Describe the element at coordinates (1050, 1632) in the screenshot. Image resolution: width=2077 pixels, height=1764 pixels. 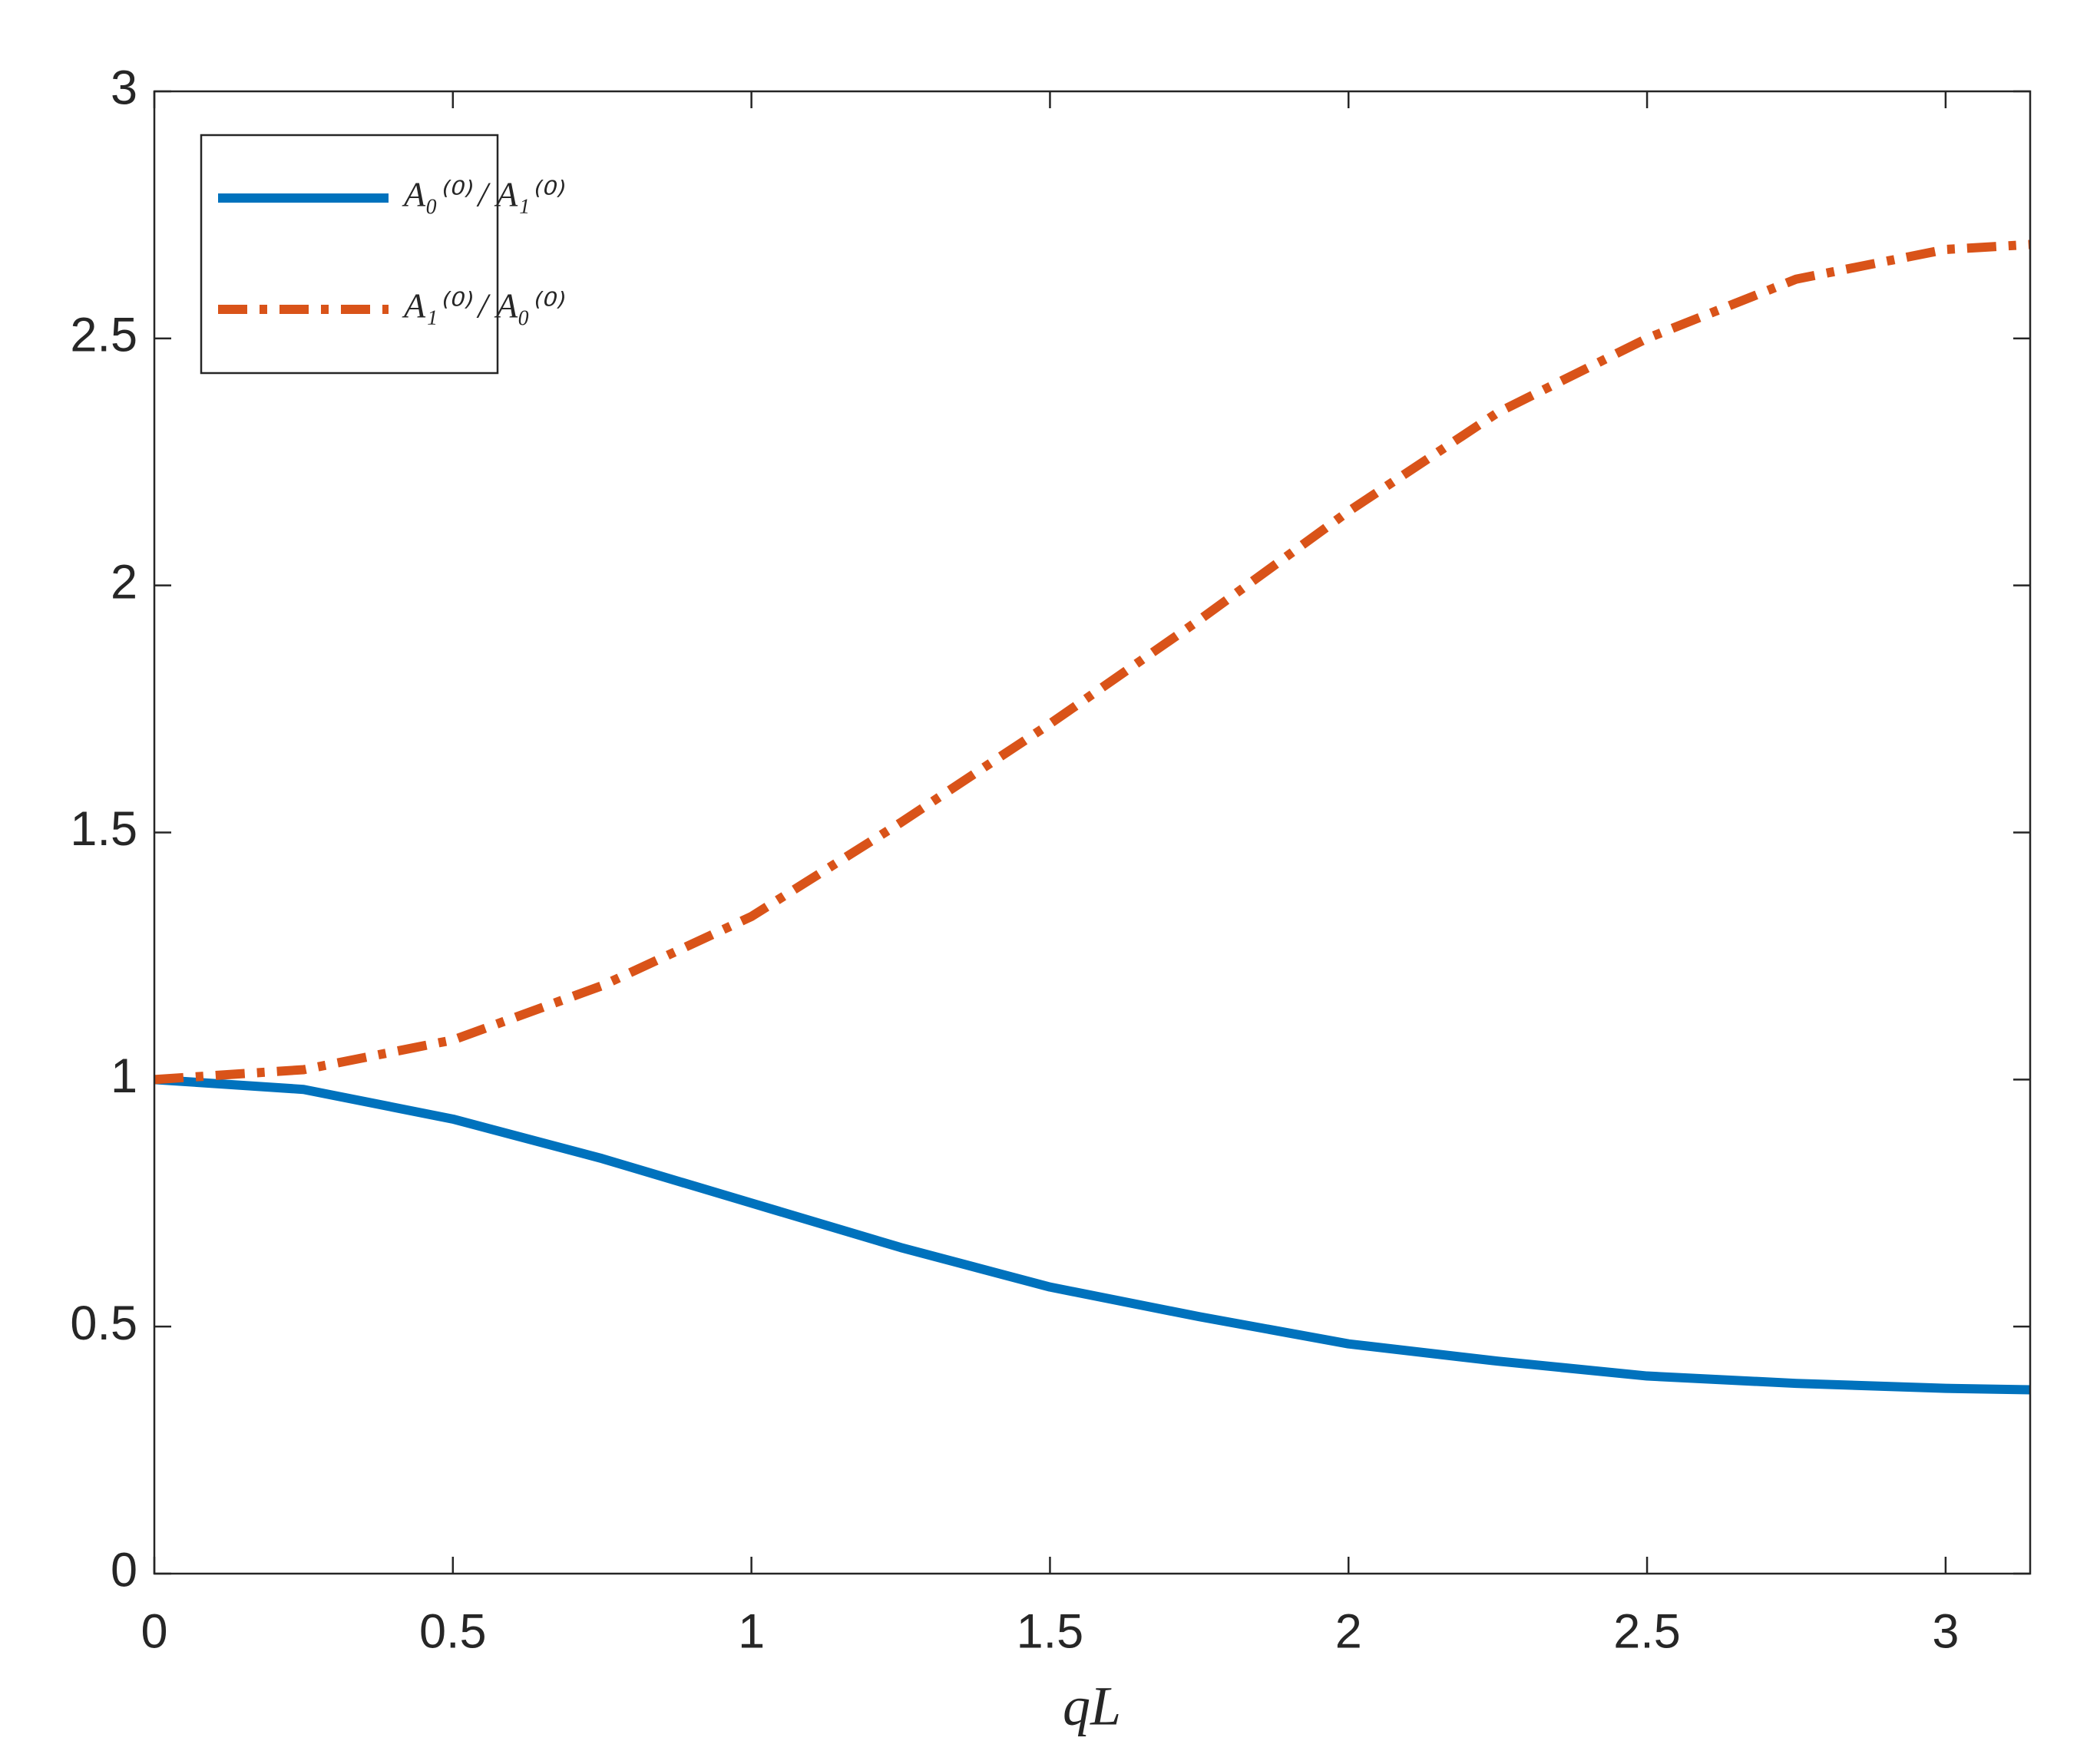
I see `x-tick-label: 1.5` at that location.